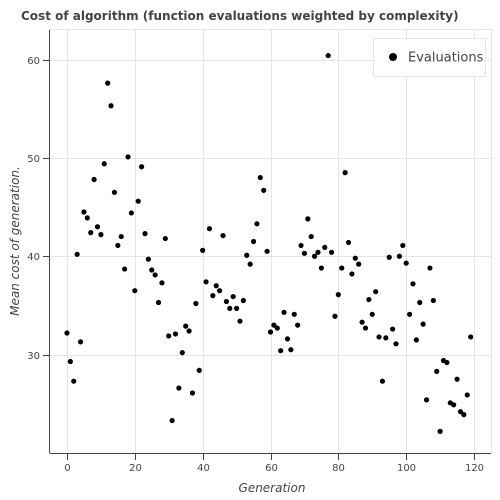 This screenshot has width=500, height=500. Describe the element at coordinates (406, 468) in the screenshot. I see `x-tick-label: 100` at that location.